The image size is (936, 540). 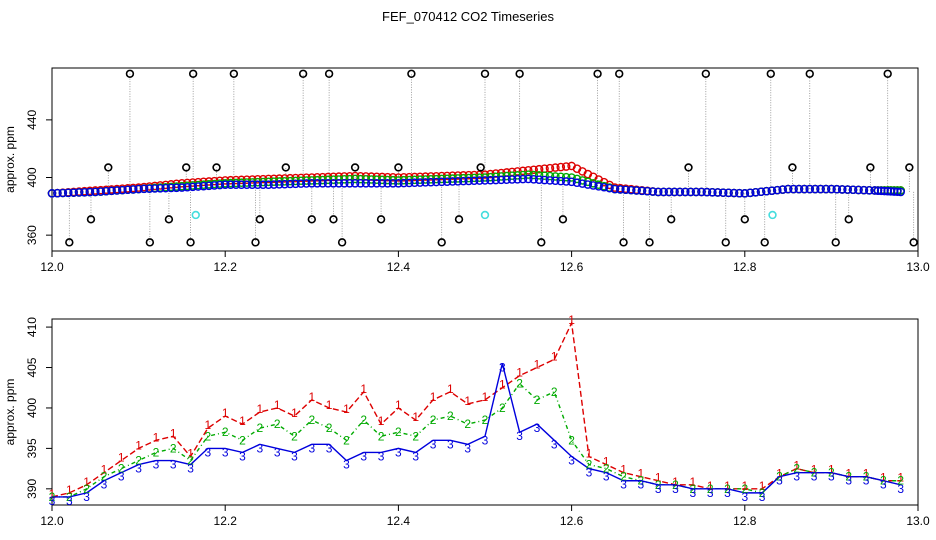 I want to click on x-tick-label: 13.0, so click(x=918, y=267).